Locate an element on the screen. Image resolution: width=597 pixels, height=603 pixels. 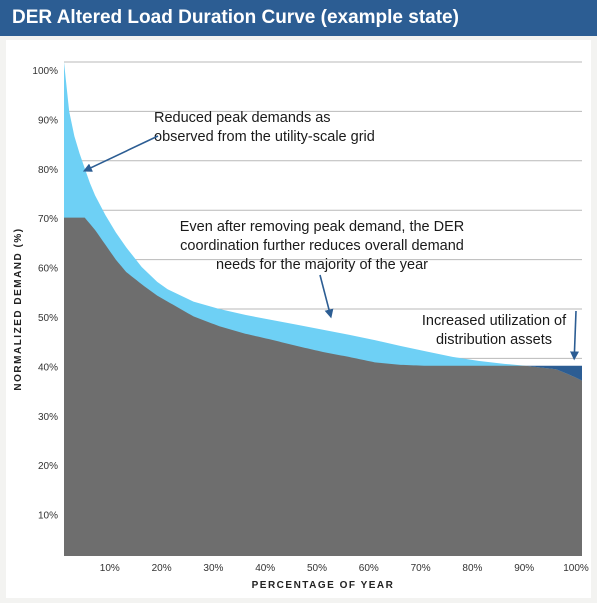
x-tick-label: 10% is located at coordinates (110, 568).